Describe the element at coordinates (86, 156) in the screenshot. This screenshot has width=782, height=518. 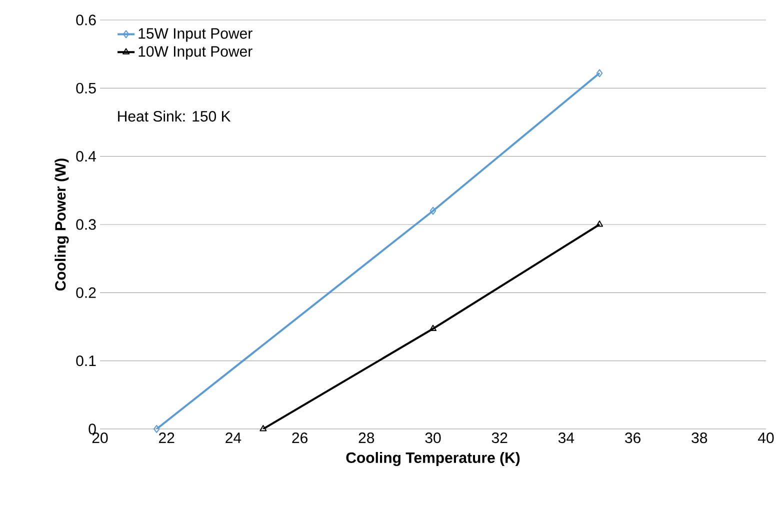
I see `y-tick-label: 0.4` at that location.